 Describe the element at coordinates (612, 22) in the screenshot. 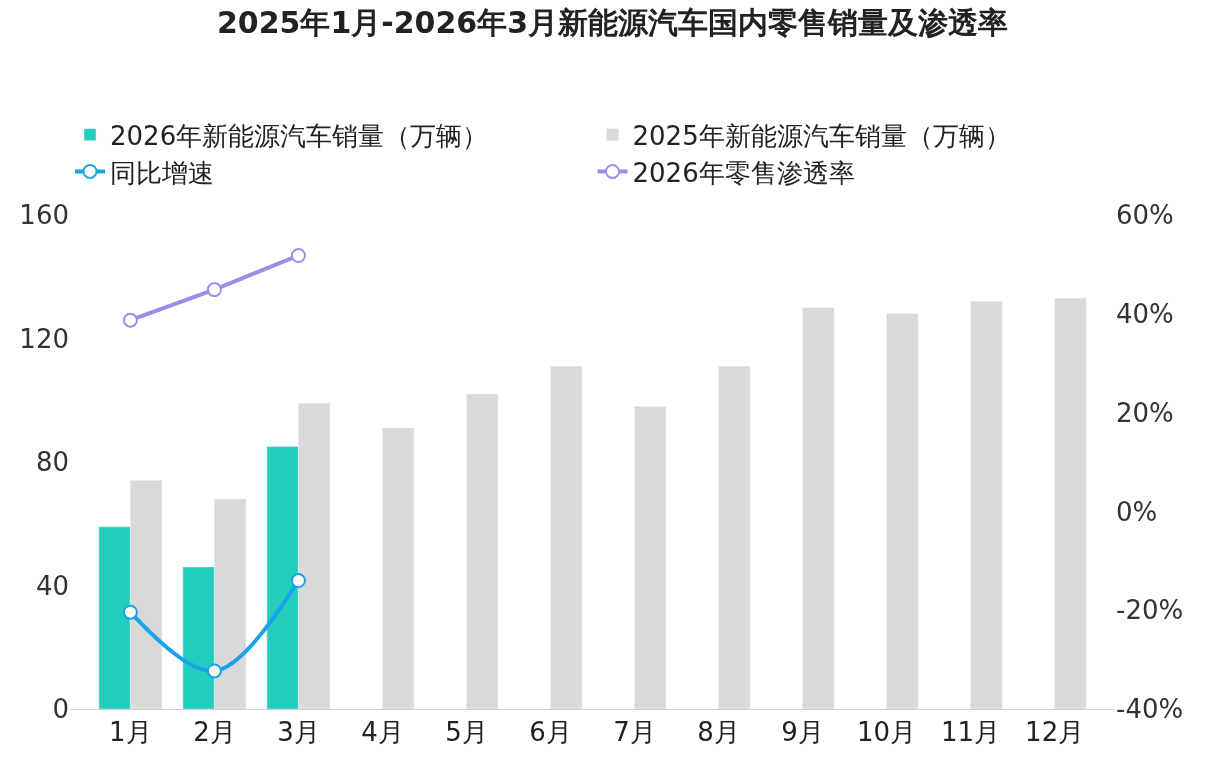

I see `chart-title: 2025年1月-2026年3月新能源汽车国内零售销量及渗透率` at that location.